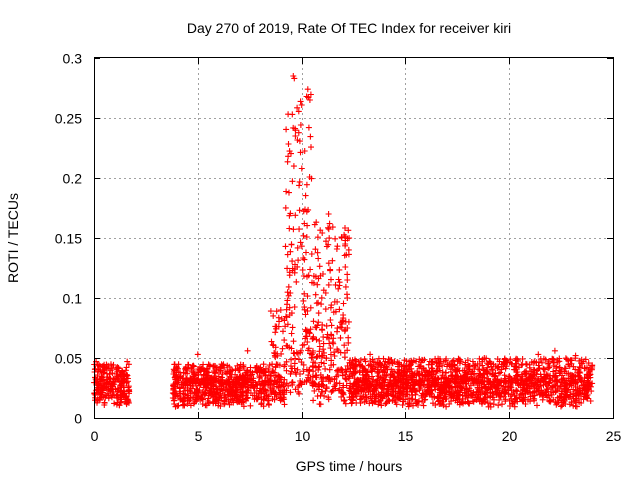 This screenshot has height=480, width=640. Describe the element at coordinates (68, 239) in the screenshot. I see `y-tick-label: 0.15` at that location.